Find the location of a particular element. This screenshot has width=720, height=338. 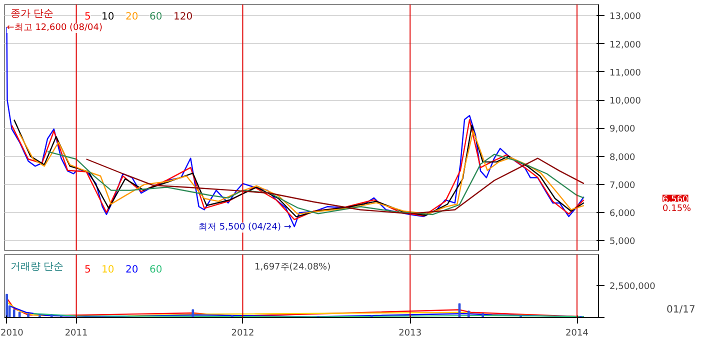

y-tick-label: 12,000 is located at coordinates (626, 45).